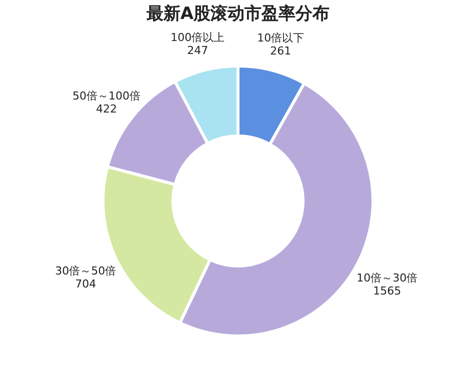 Image resolution: width=476 pixels, height=380 pixels. What do you see at coordinates (237, 14) in the screenshot?
I see `chart-title: 最新A股滚动市盈率分布` at bounding box center [237, 14].